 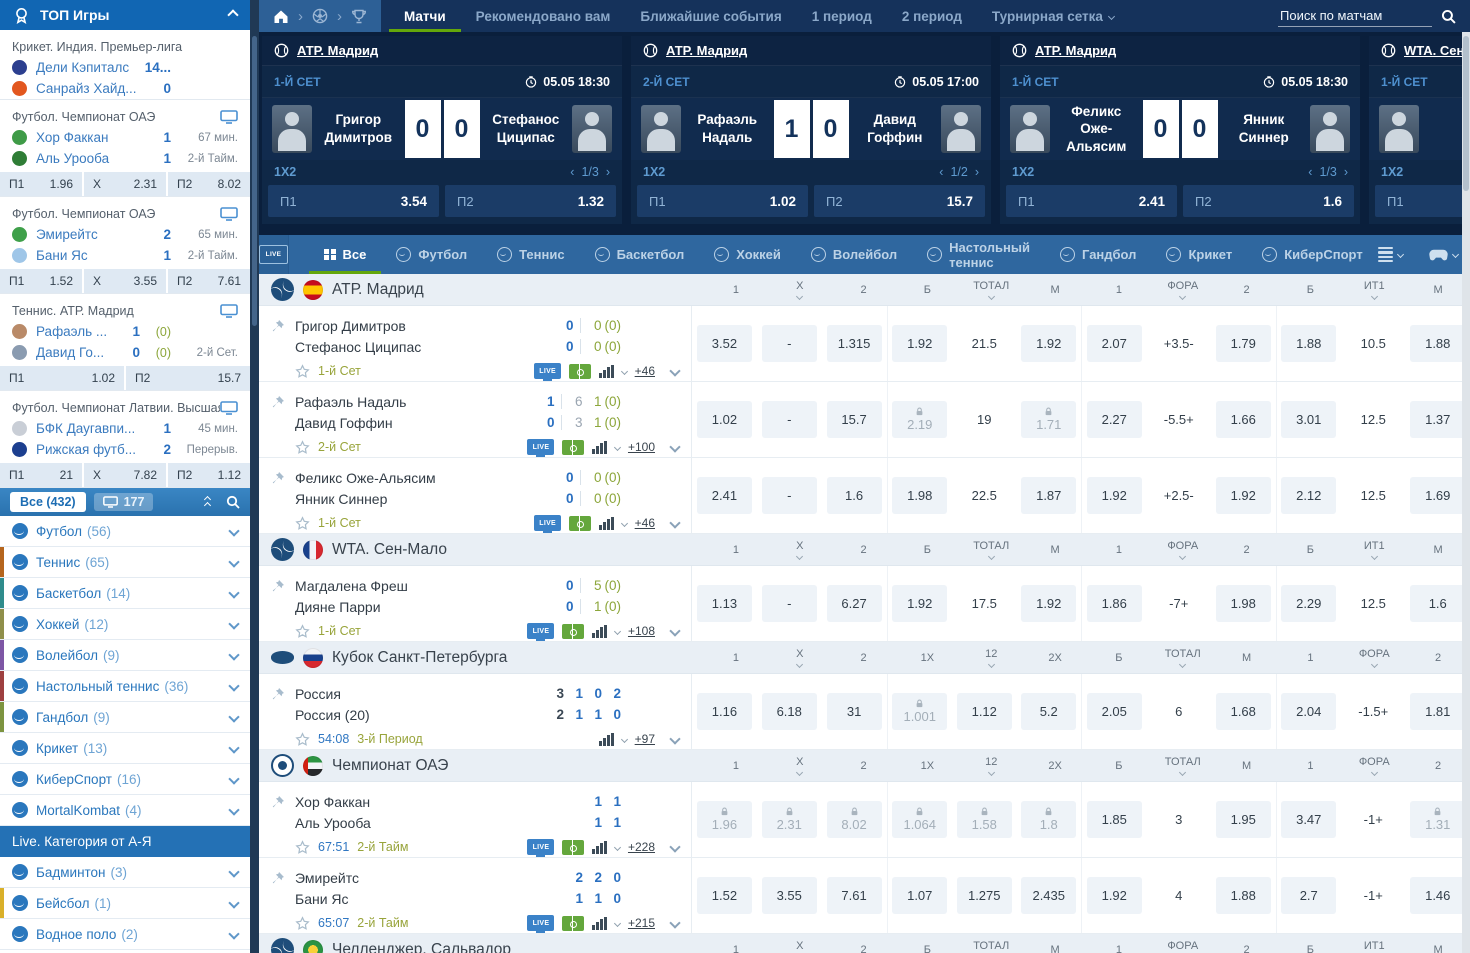 What do you see at coordinates (425, 16) in the screenshot?
I see `top-tab: Матчи` at bounding box center [425, 16].